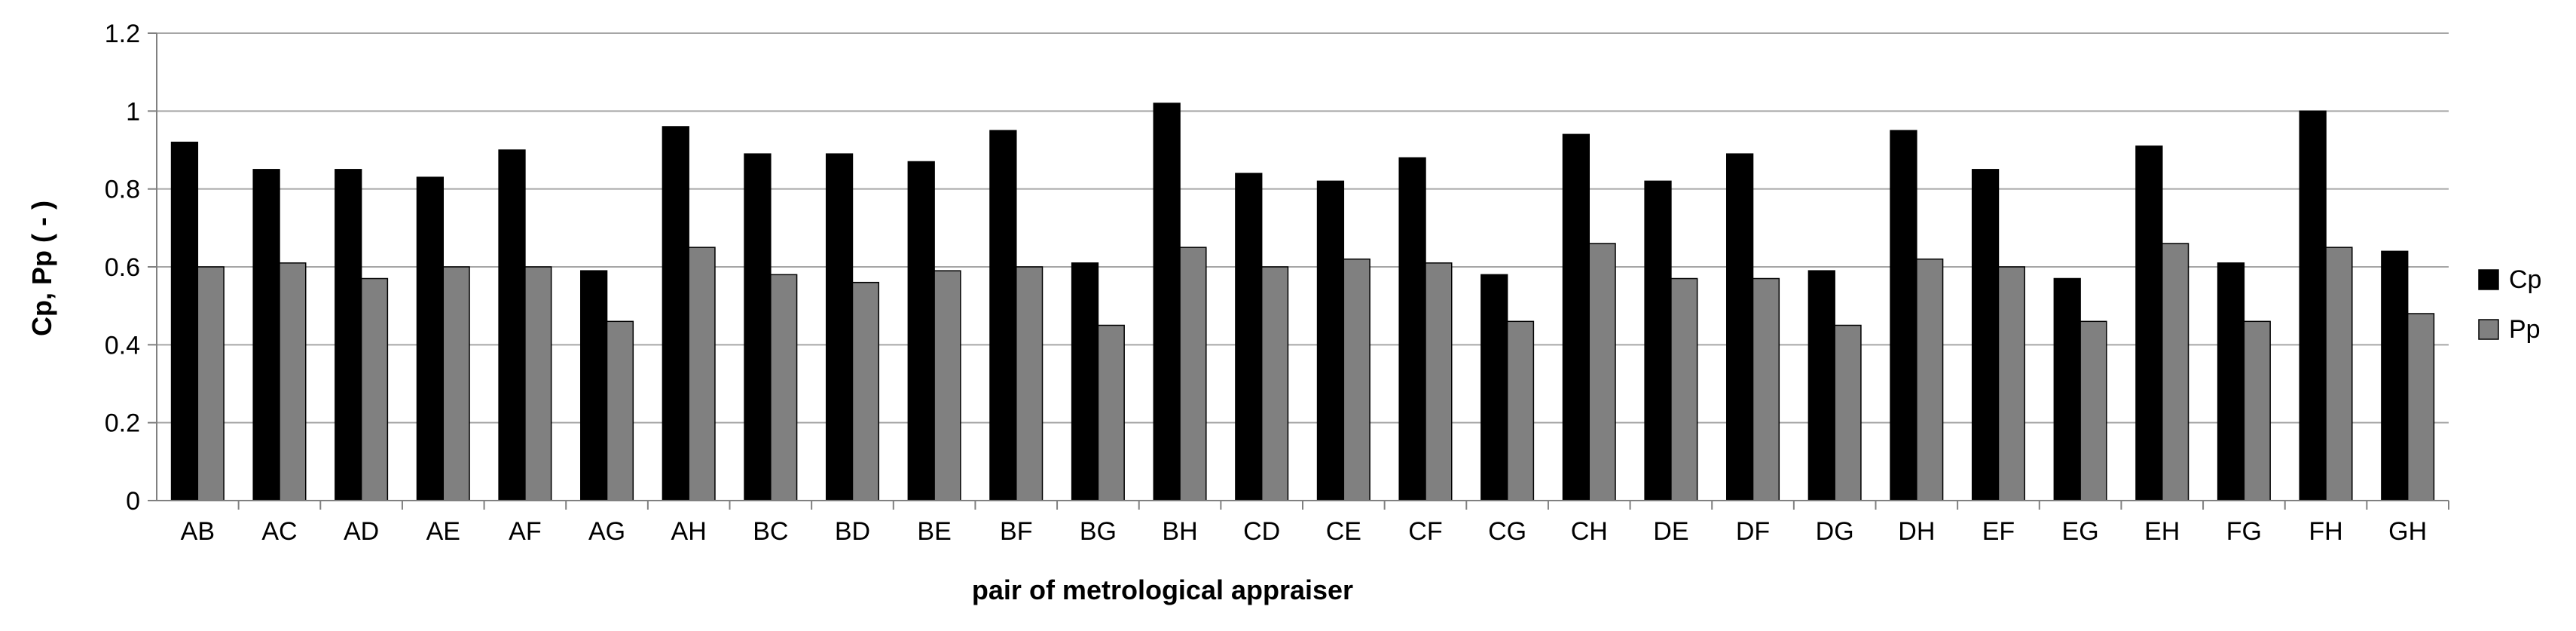 The width and height of the screenshot is (2576, 631). Describe the element at coordinates (1766, 389) in the screenshot. I see `bar-pp-df` at that location.